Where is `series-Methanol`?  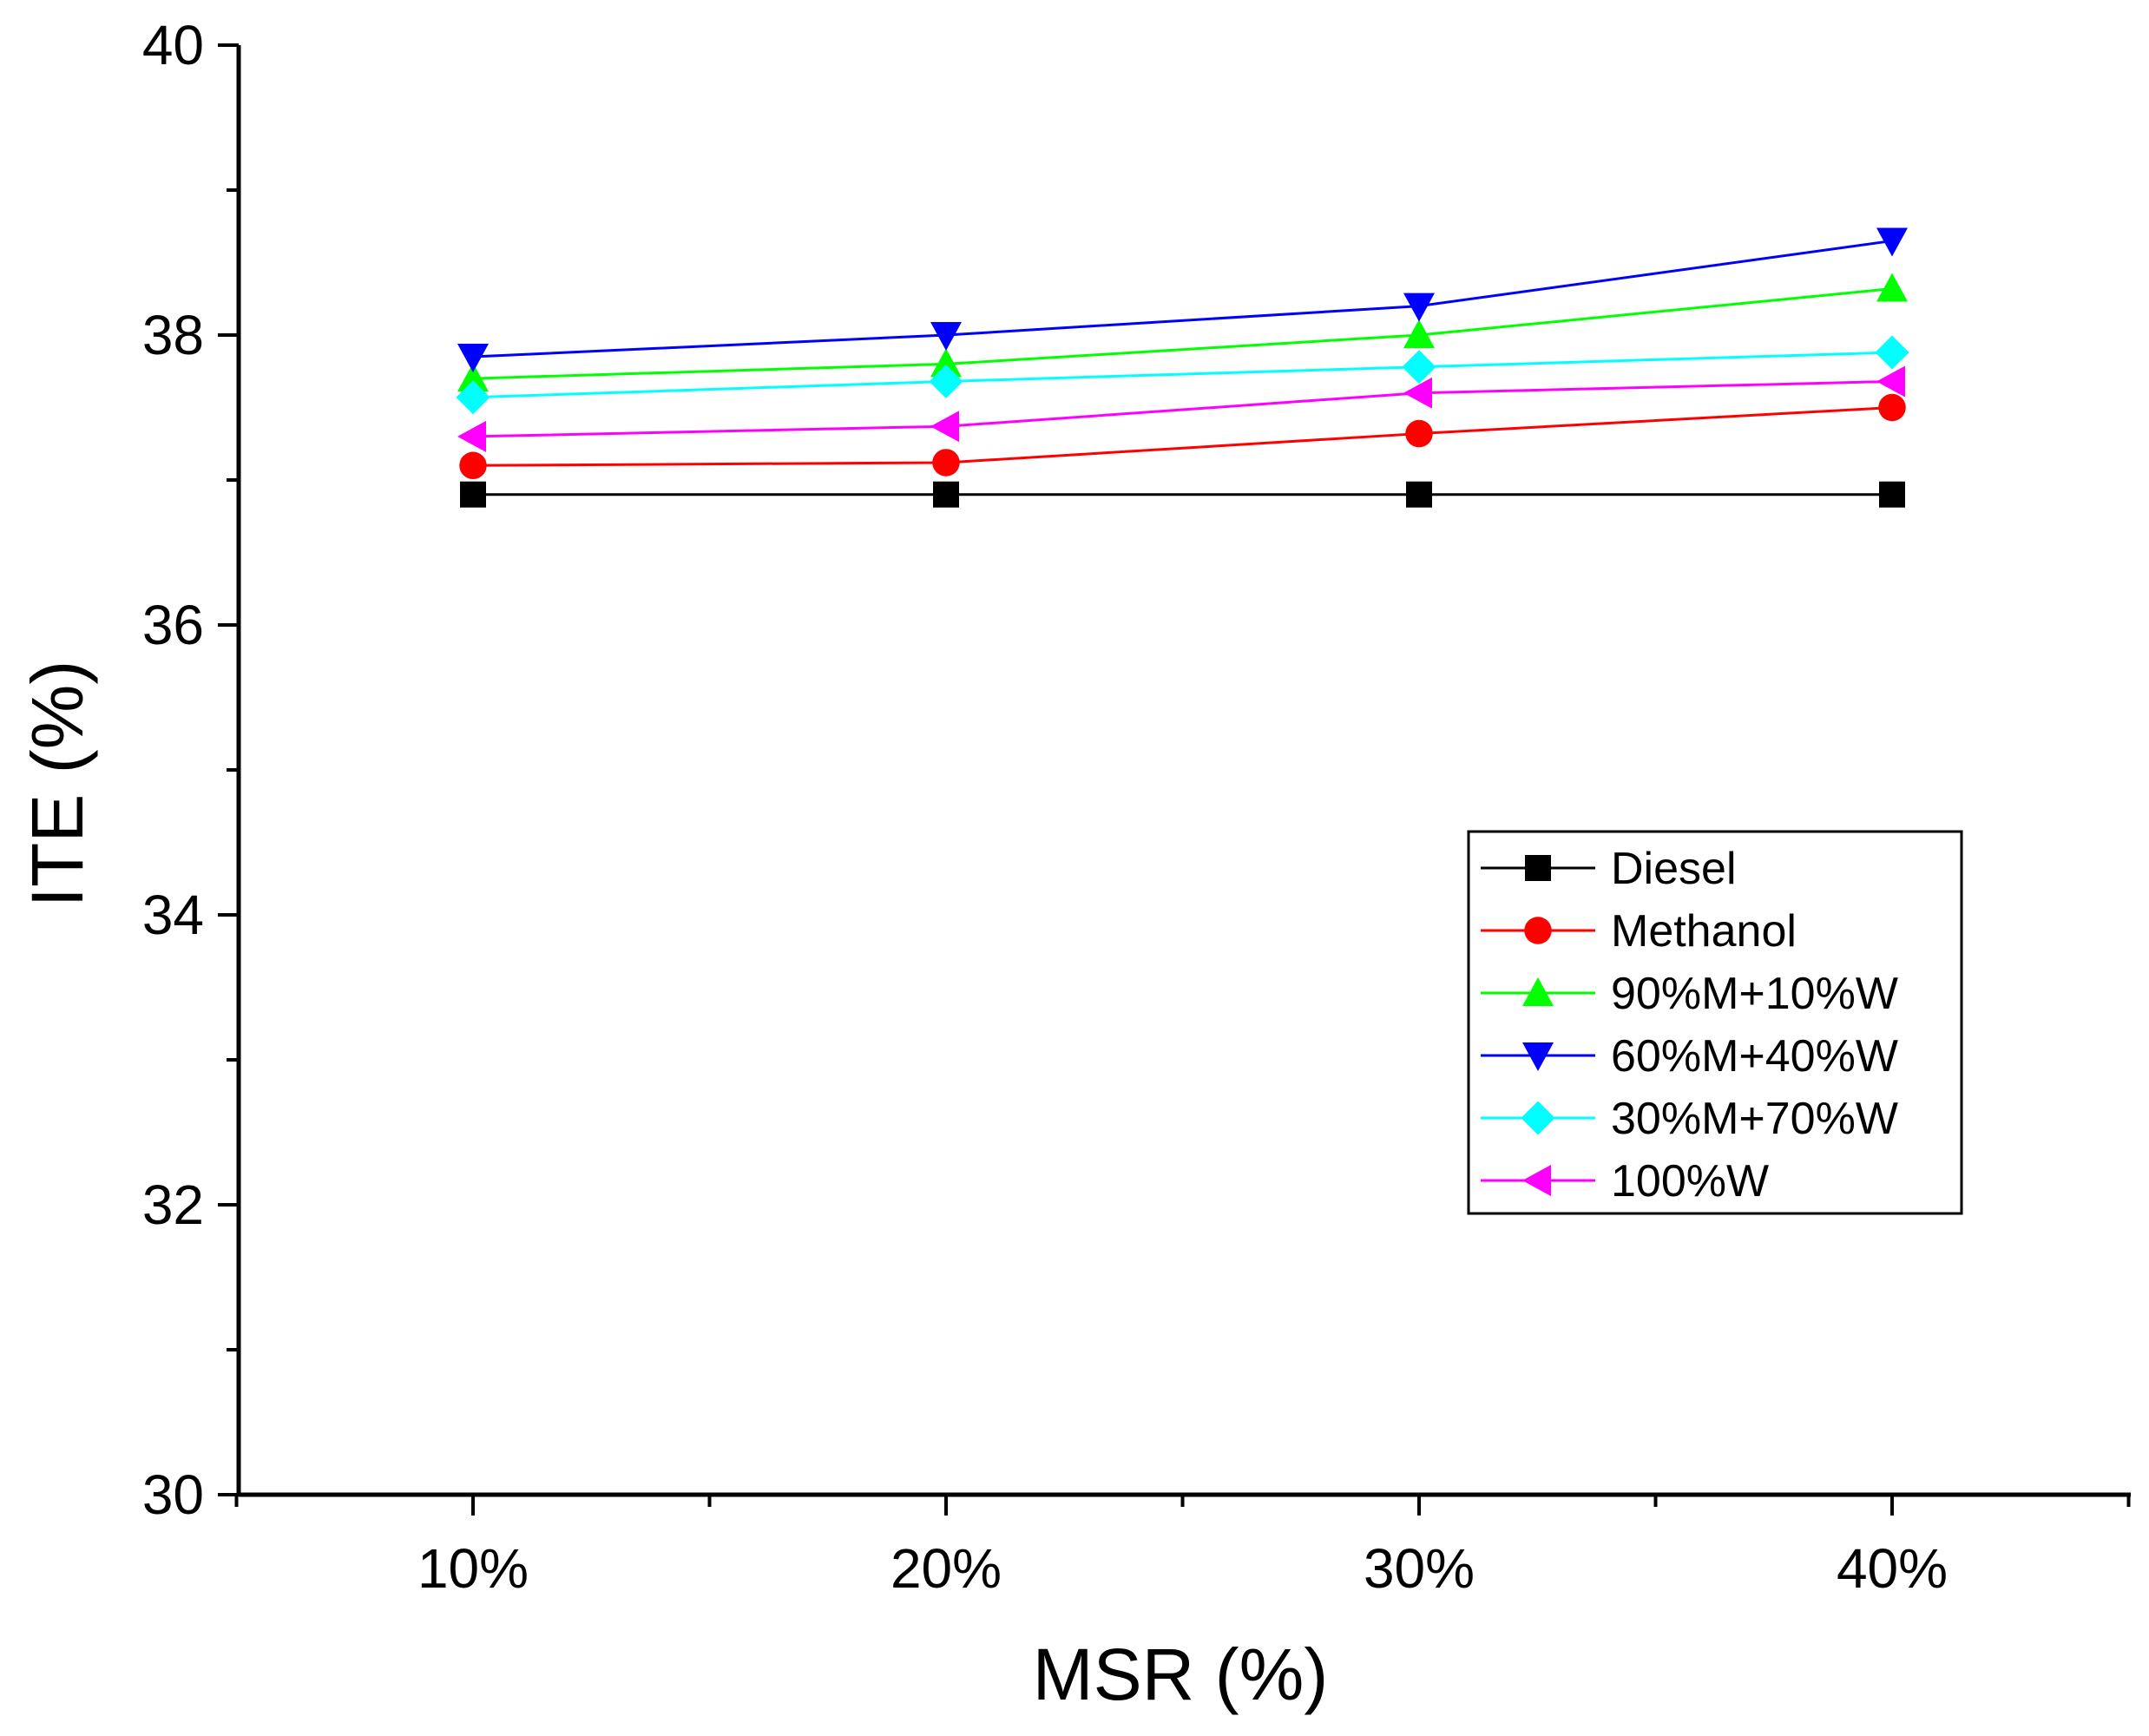 series-Methanol is located at coordinates (1182, 436).